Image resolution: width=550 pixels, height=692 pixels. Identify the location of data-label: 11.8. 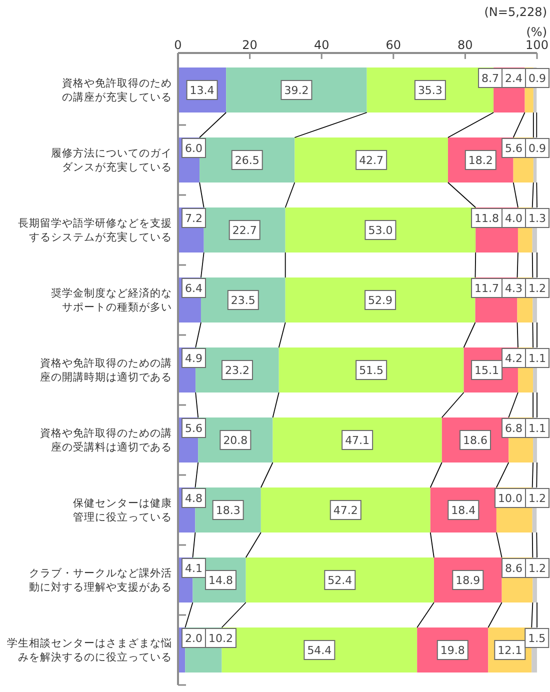
(487, 218).